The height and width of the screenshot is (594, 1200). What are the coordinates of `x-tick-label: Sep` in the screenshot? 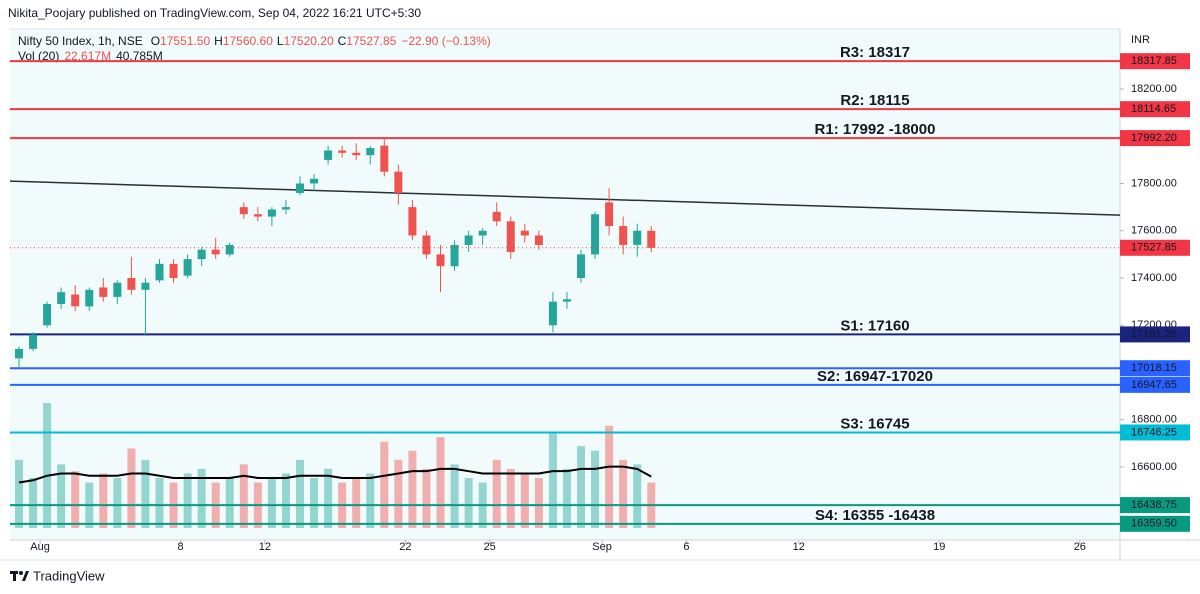 It's located at (602, 547).